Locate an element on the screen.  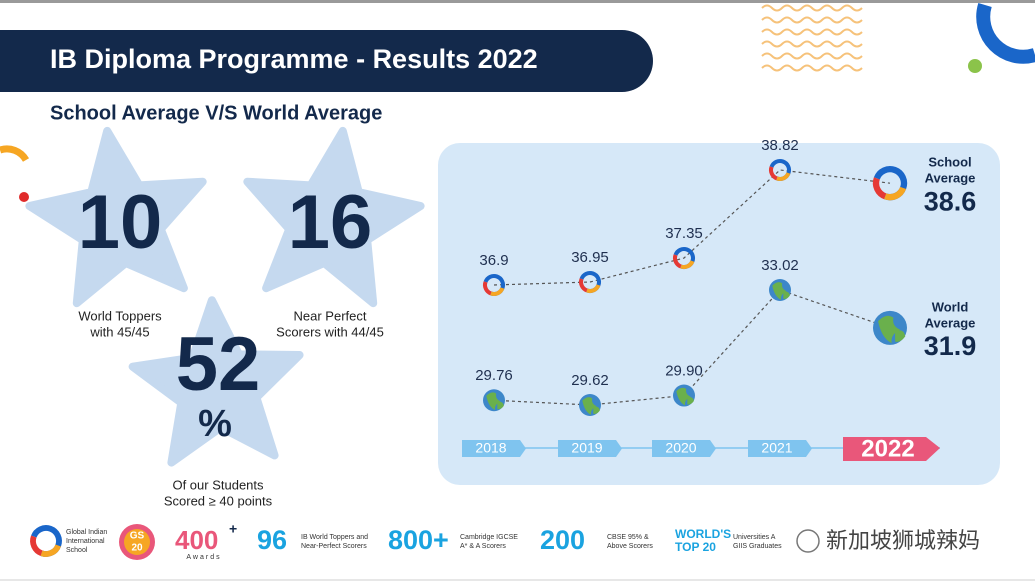
stat-caption: Near Perfect is located at coordinates (330, 315).